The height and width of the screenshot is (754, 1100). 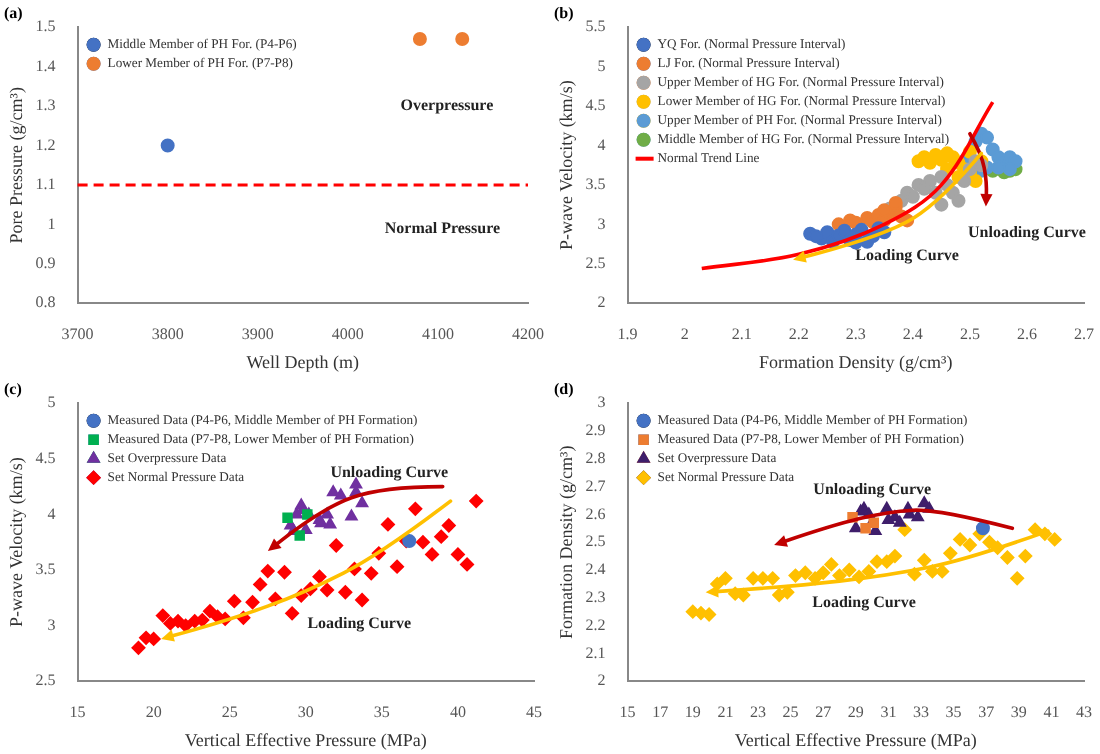 What do you see at coordinates (595, 457) in the screenshot?
I see `y-tick-label: 2.8` at bounding box center [595, 457].